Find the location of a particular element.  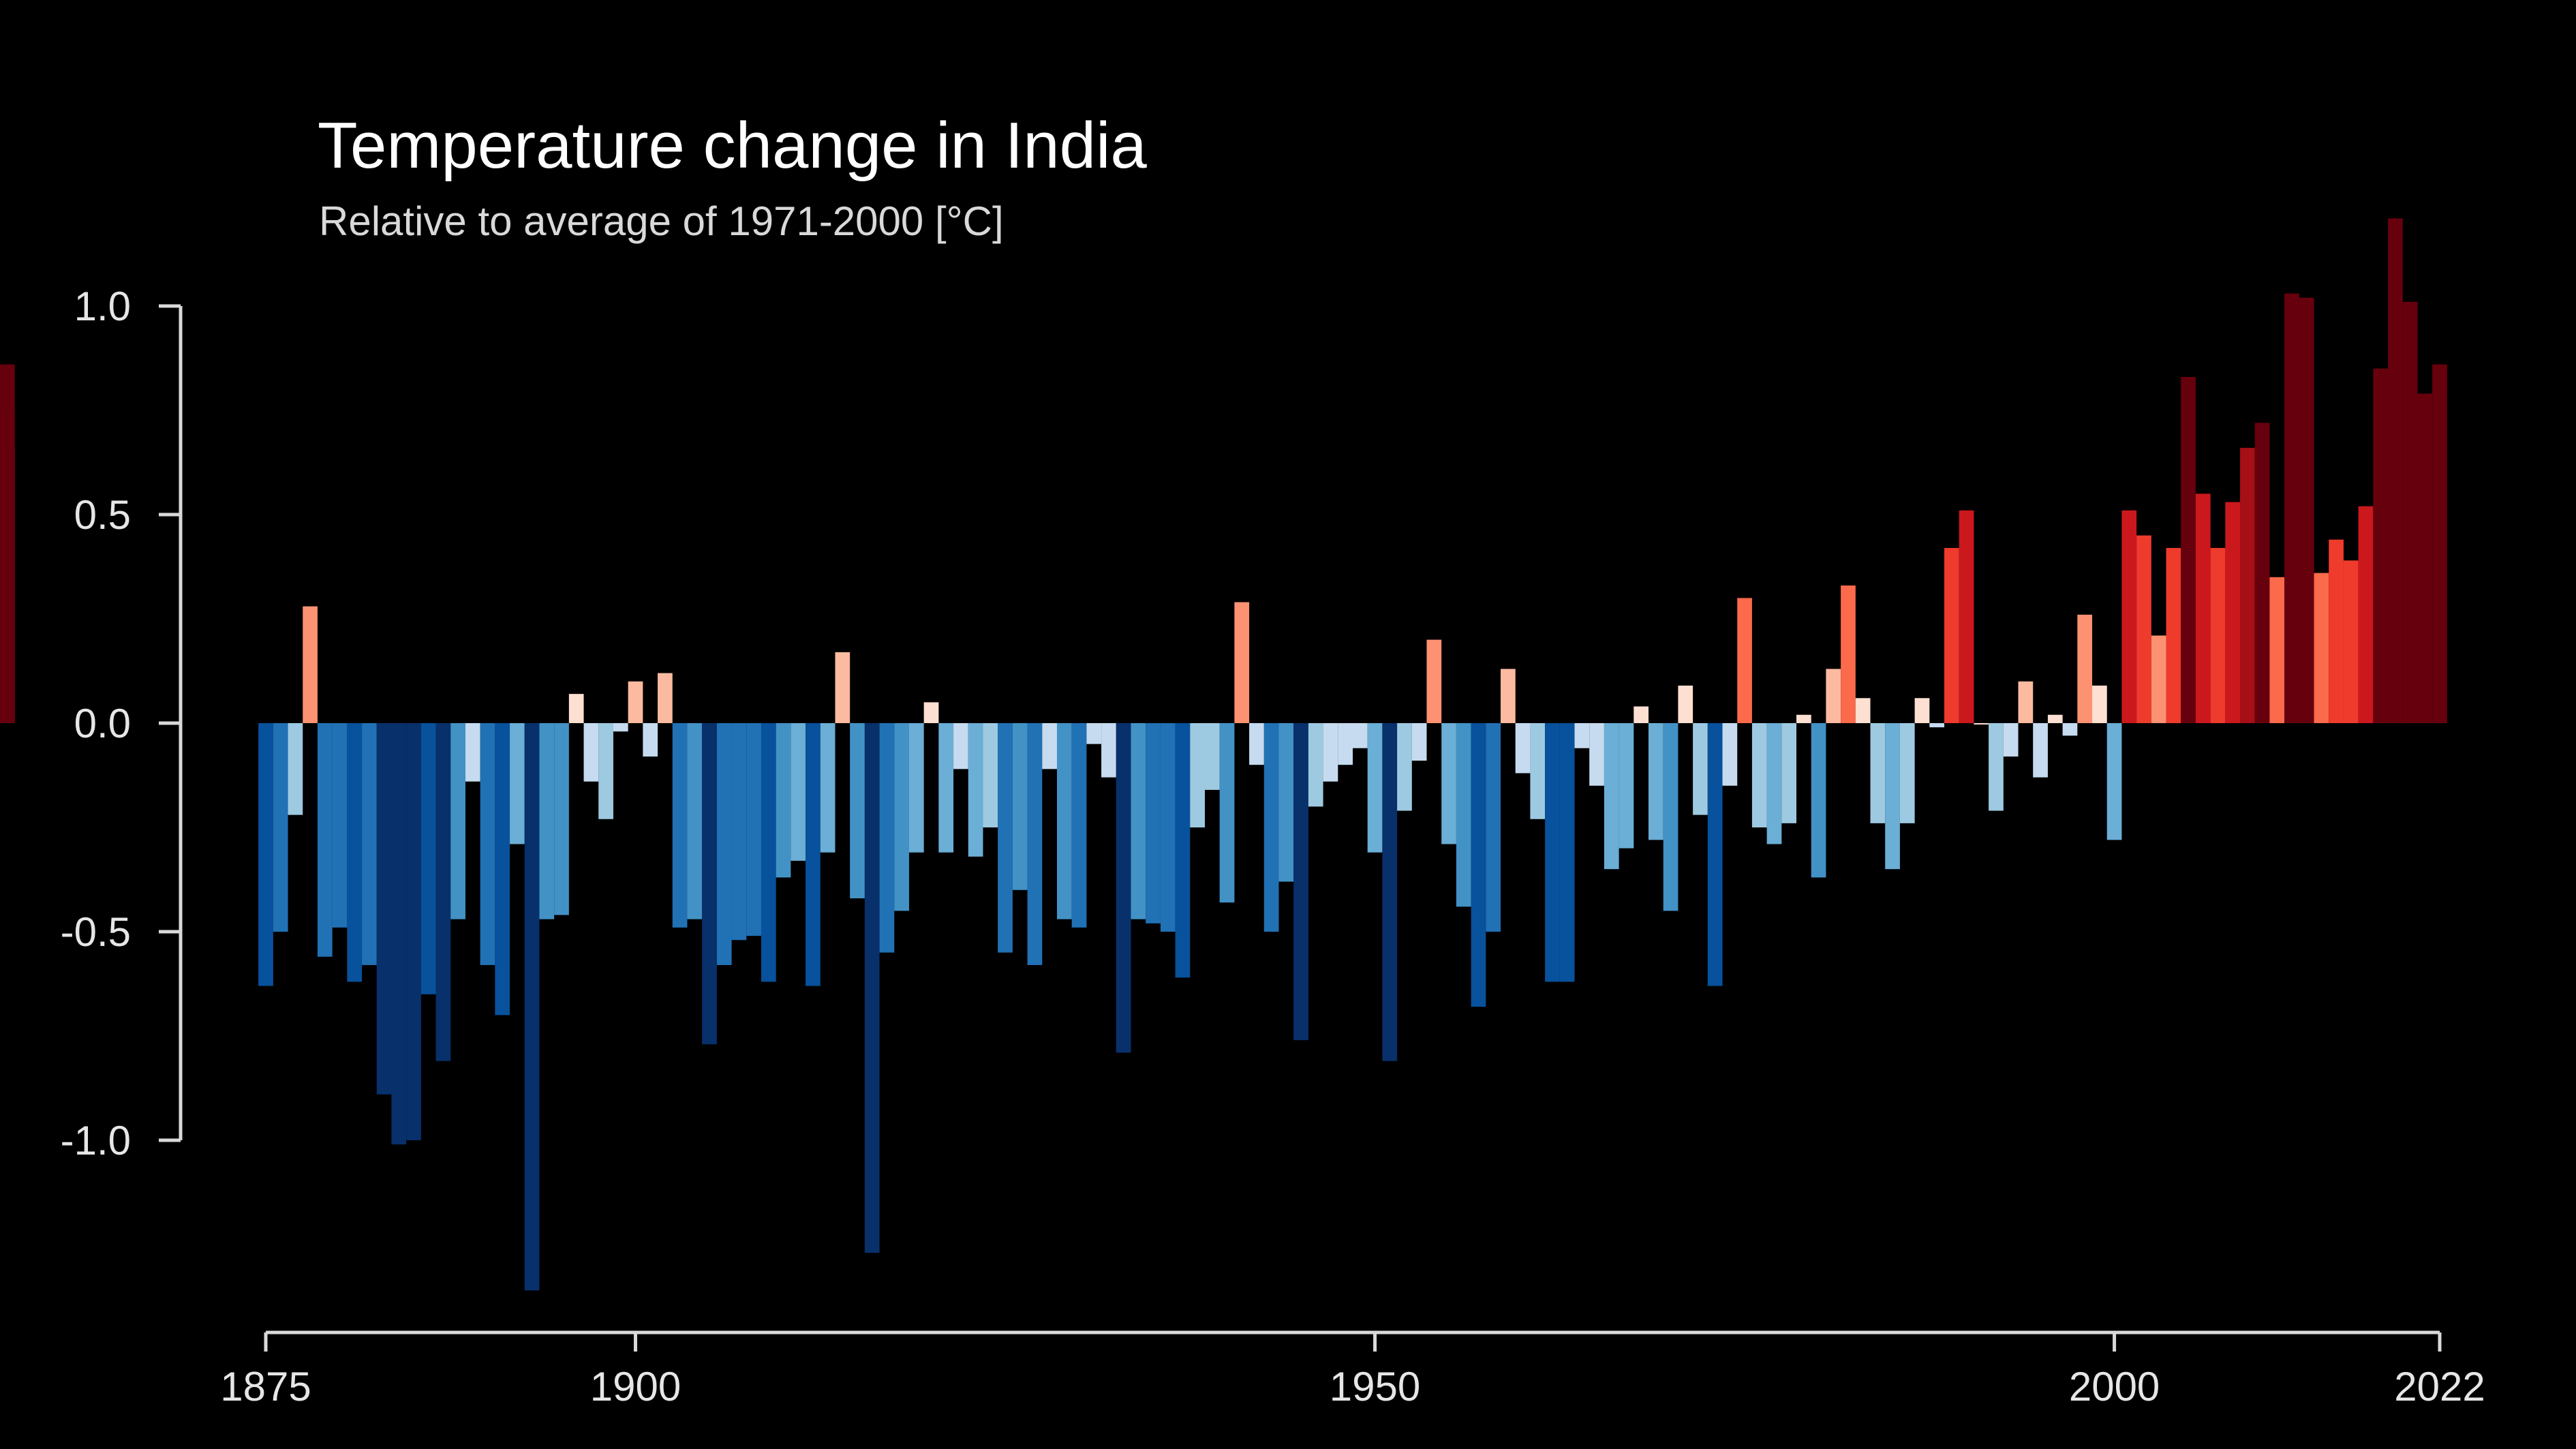

bar-1907 is located at coordinates (739, 832).